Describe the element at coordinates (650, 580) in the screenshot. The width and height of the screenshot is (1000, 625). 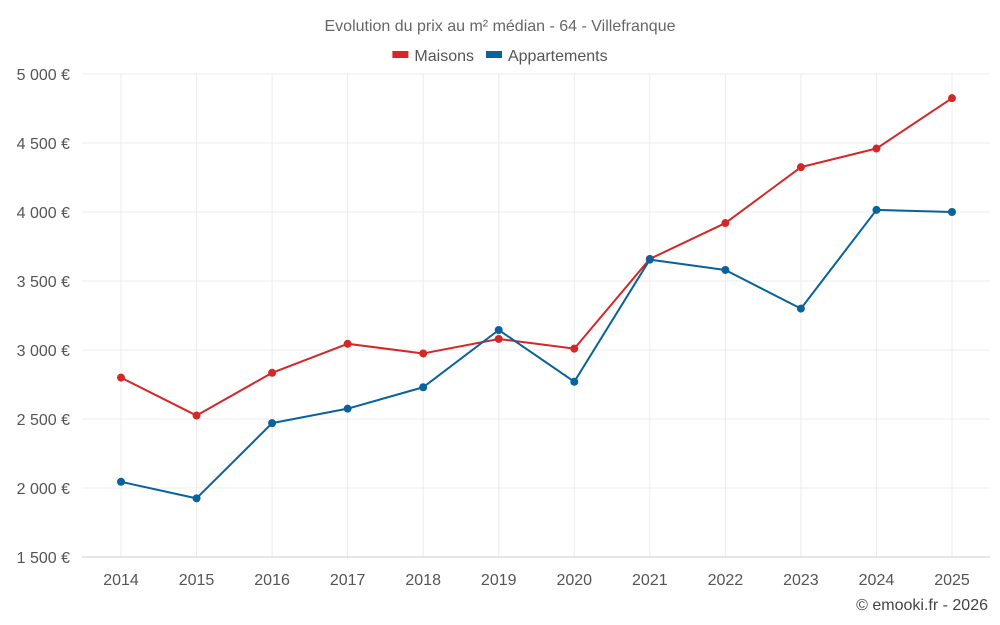
I see `x-tick-label: 2021` at that location.